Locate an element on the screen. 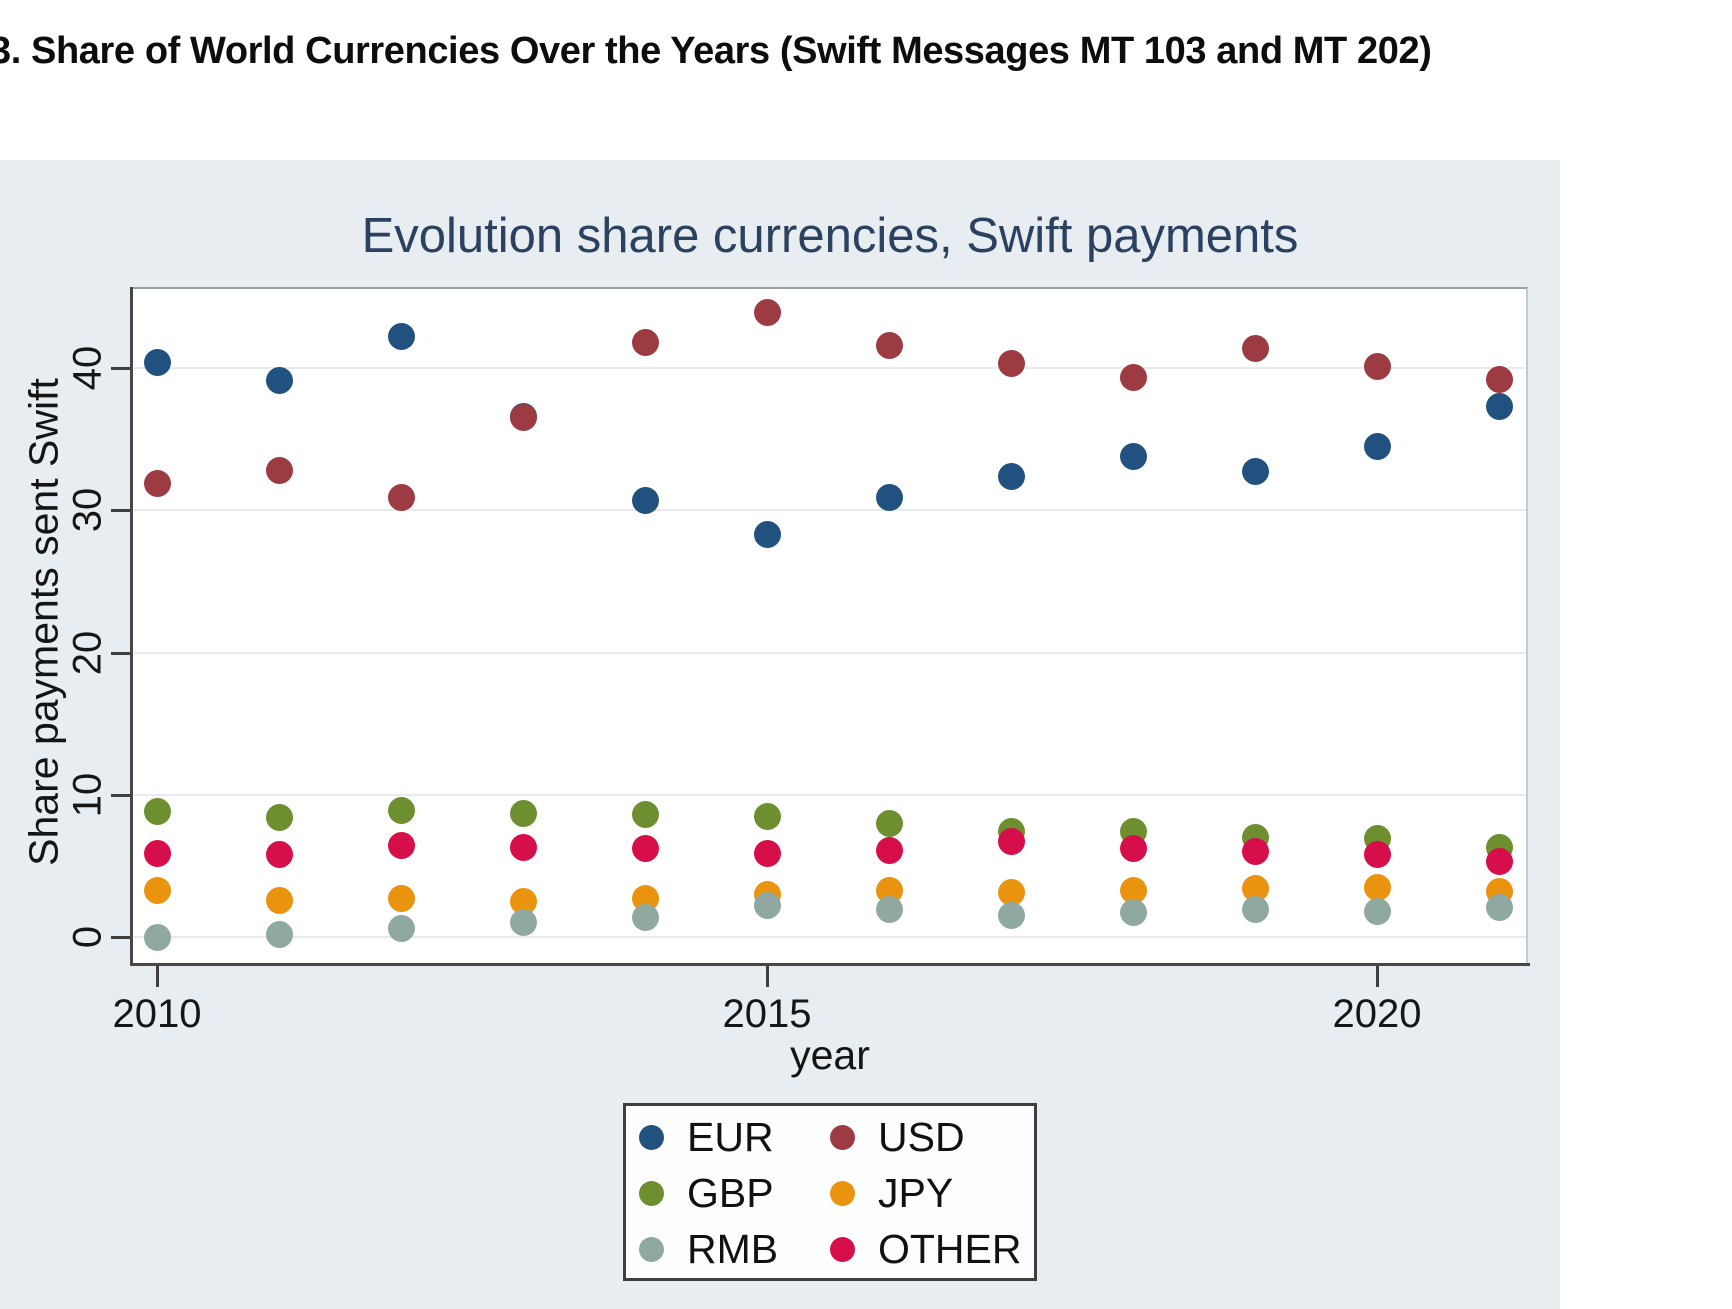 This screenshot has width=1732, height=1309. legend-label: USD is located at coordinates (921, 1136).